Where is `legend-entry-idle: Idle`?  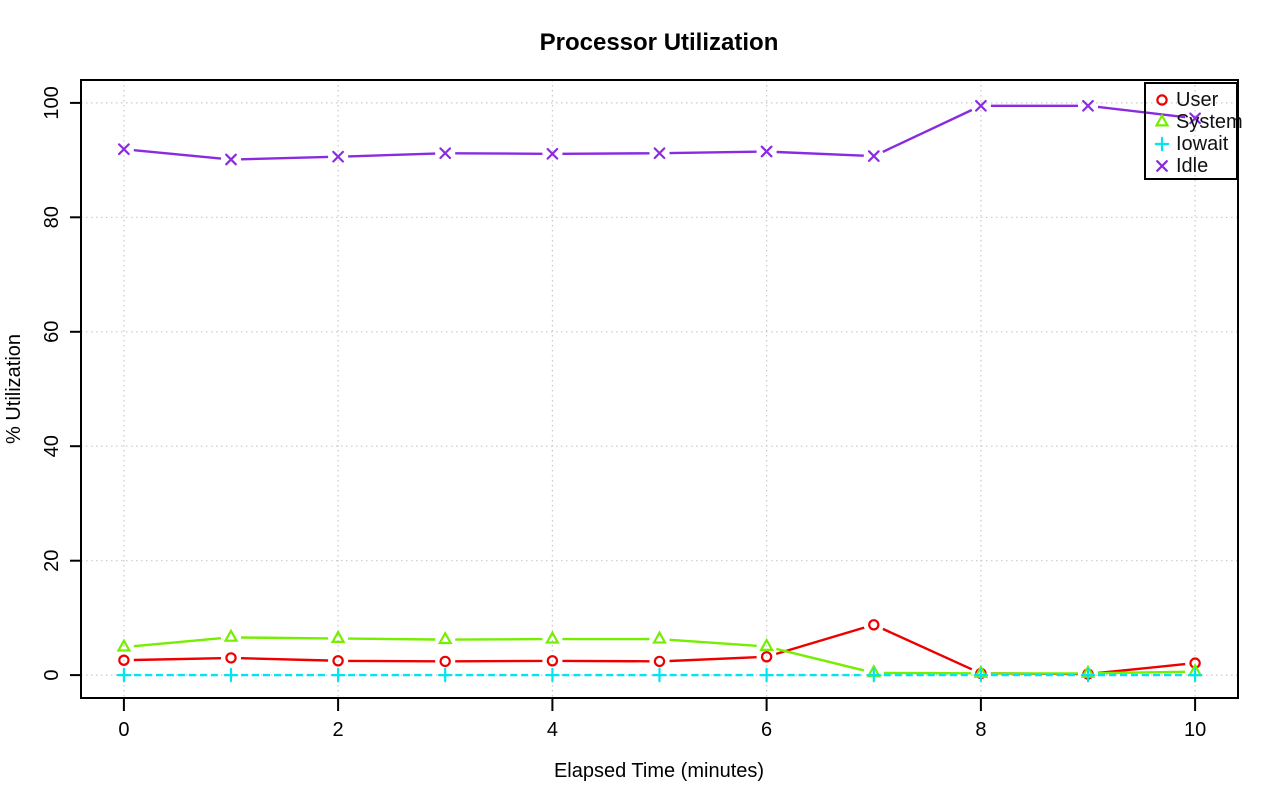 legend-entry-idle: Idle is located at coordinates (1193, 166).